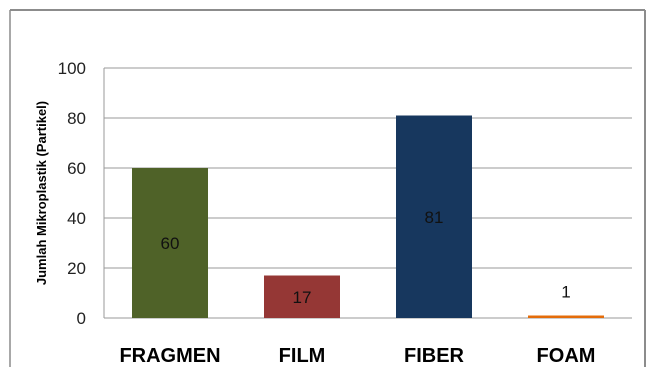 This screenshot has height=367, width=649. Describe the element at coordinates (76, 168) in the screenshot. I see `y-tick-label: 60` at that location.